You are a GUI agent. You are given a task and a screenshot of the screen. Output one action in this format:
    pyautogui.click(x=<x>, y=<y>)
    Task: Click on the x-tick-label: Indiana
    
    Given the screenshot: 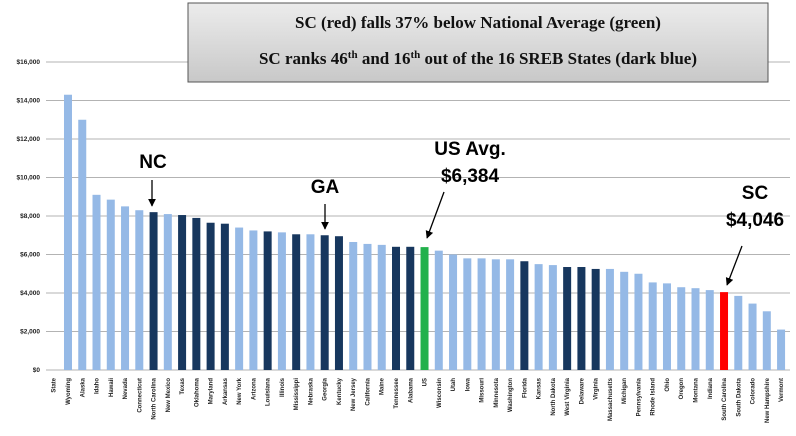 What is the action you would take?
    pyautogui.click(x=711, y=388)
    